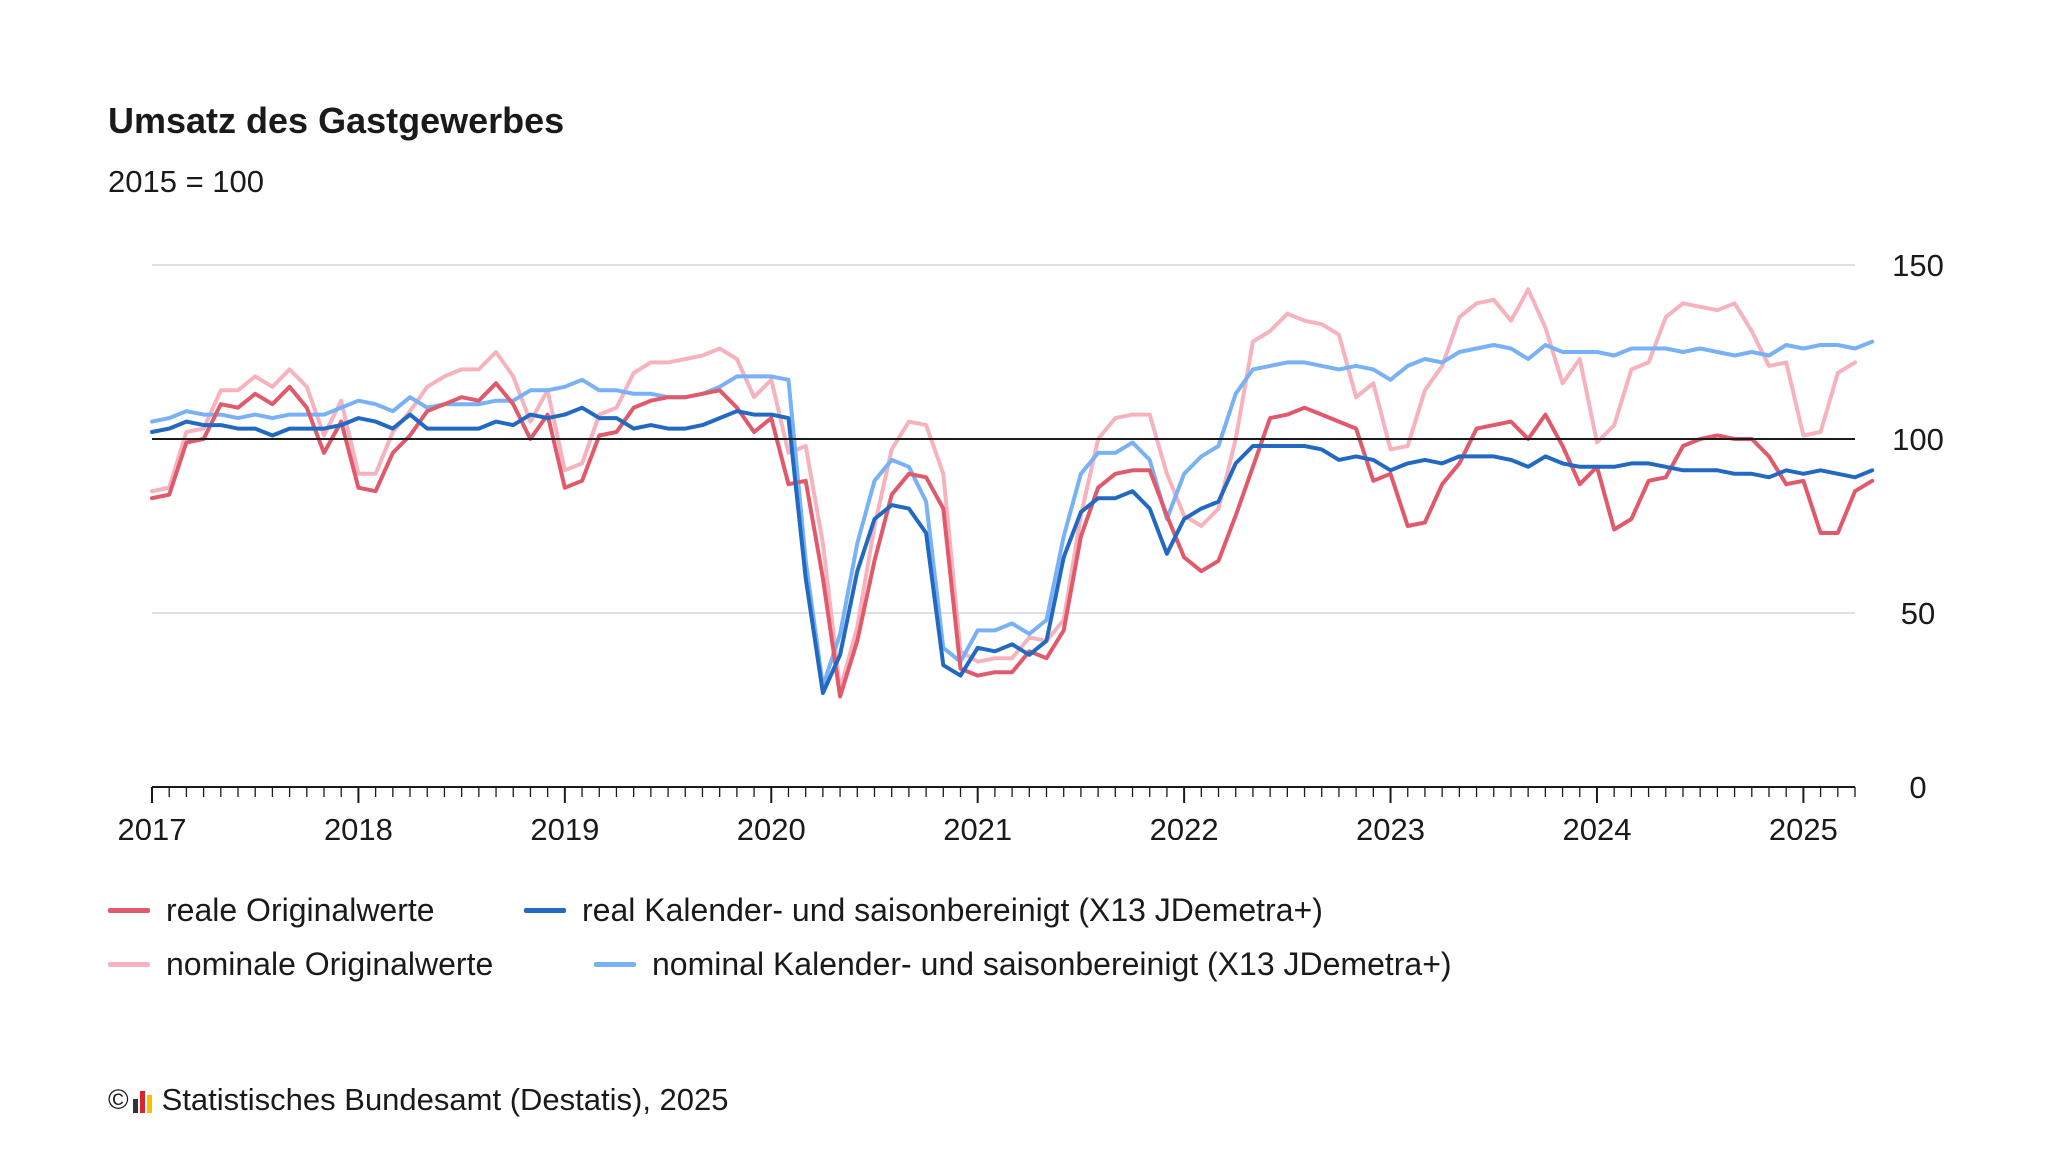 This screenshot has height=1152, width=2048. What do you see at coordinates (1596, 826) in the screenshot?
I see `x-tick-label: 2024` at bounding box center [1596, 826].